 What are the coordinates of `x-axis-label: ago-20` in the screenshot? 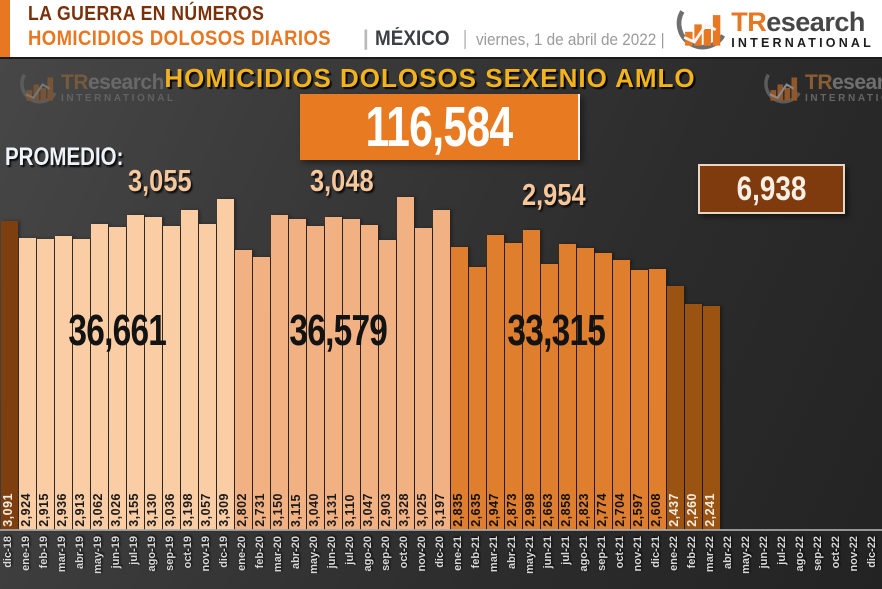 It's located at (368, 554).